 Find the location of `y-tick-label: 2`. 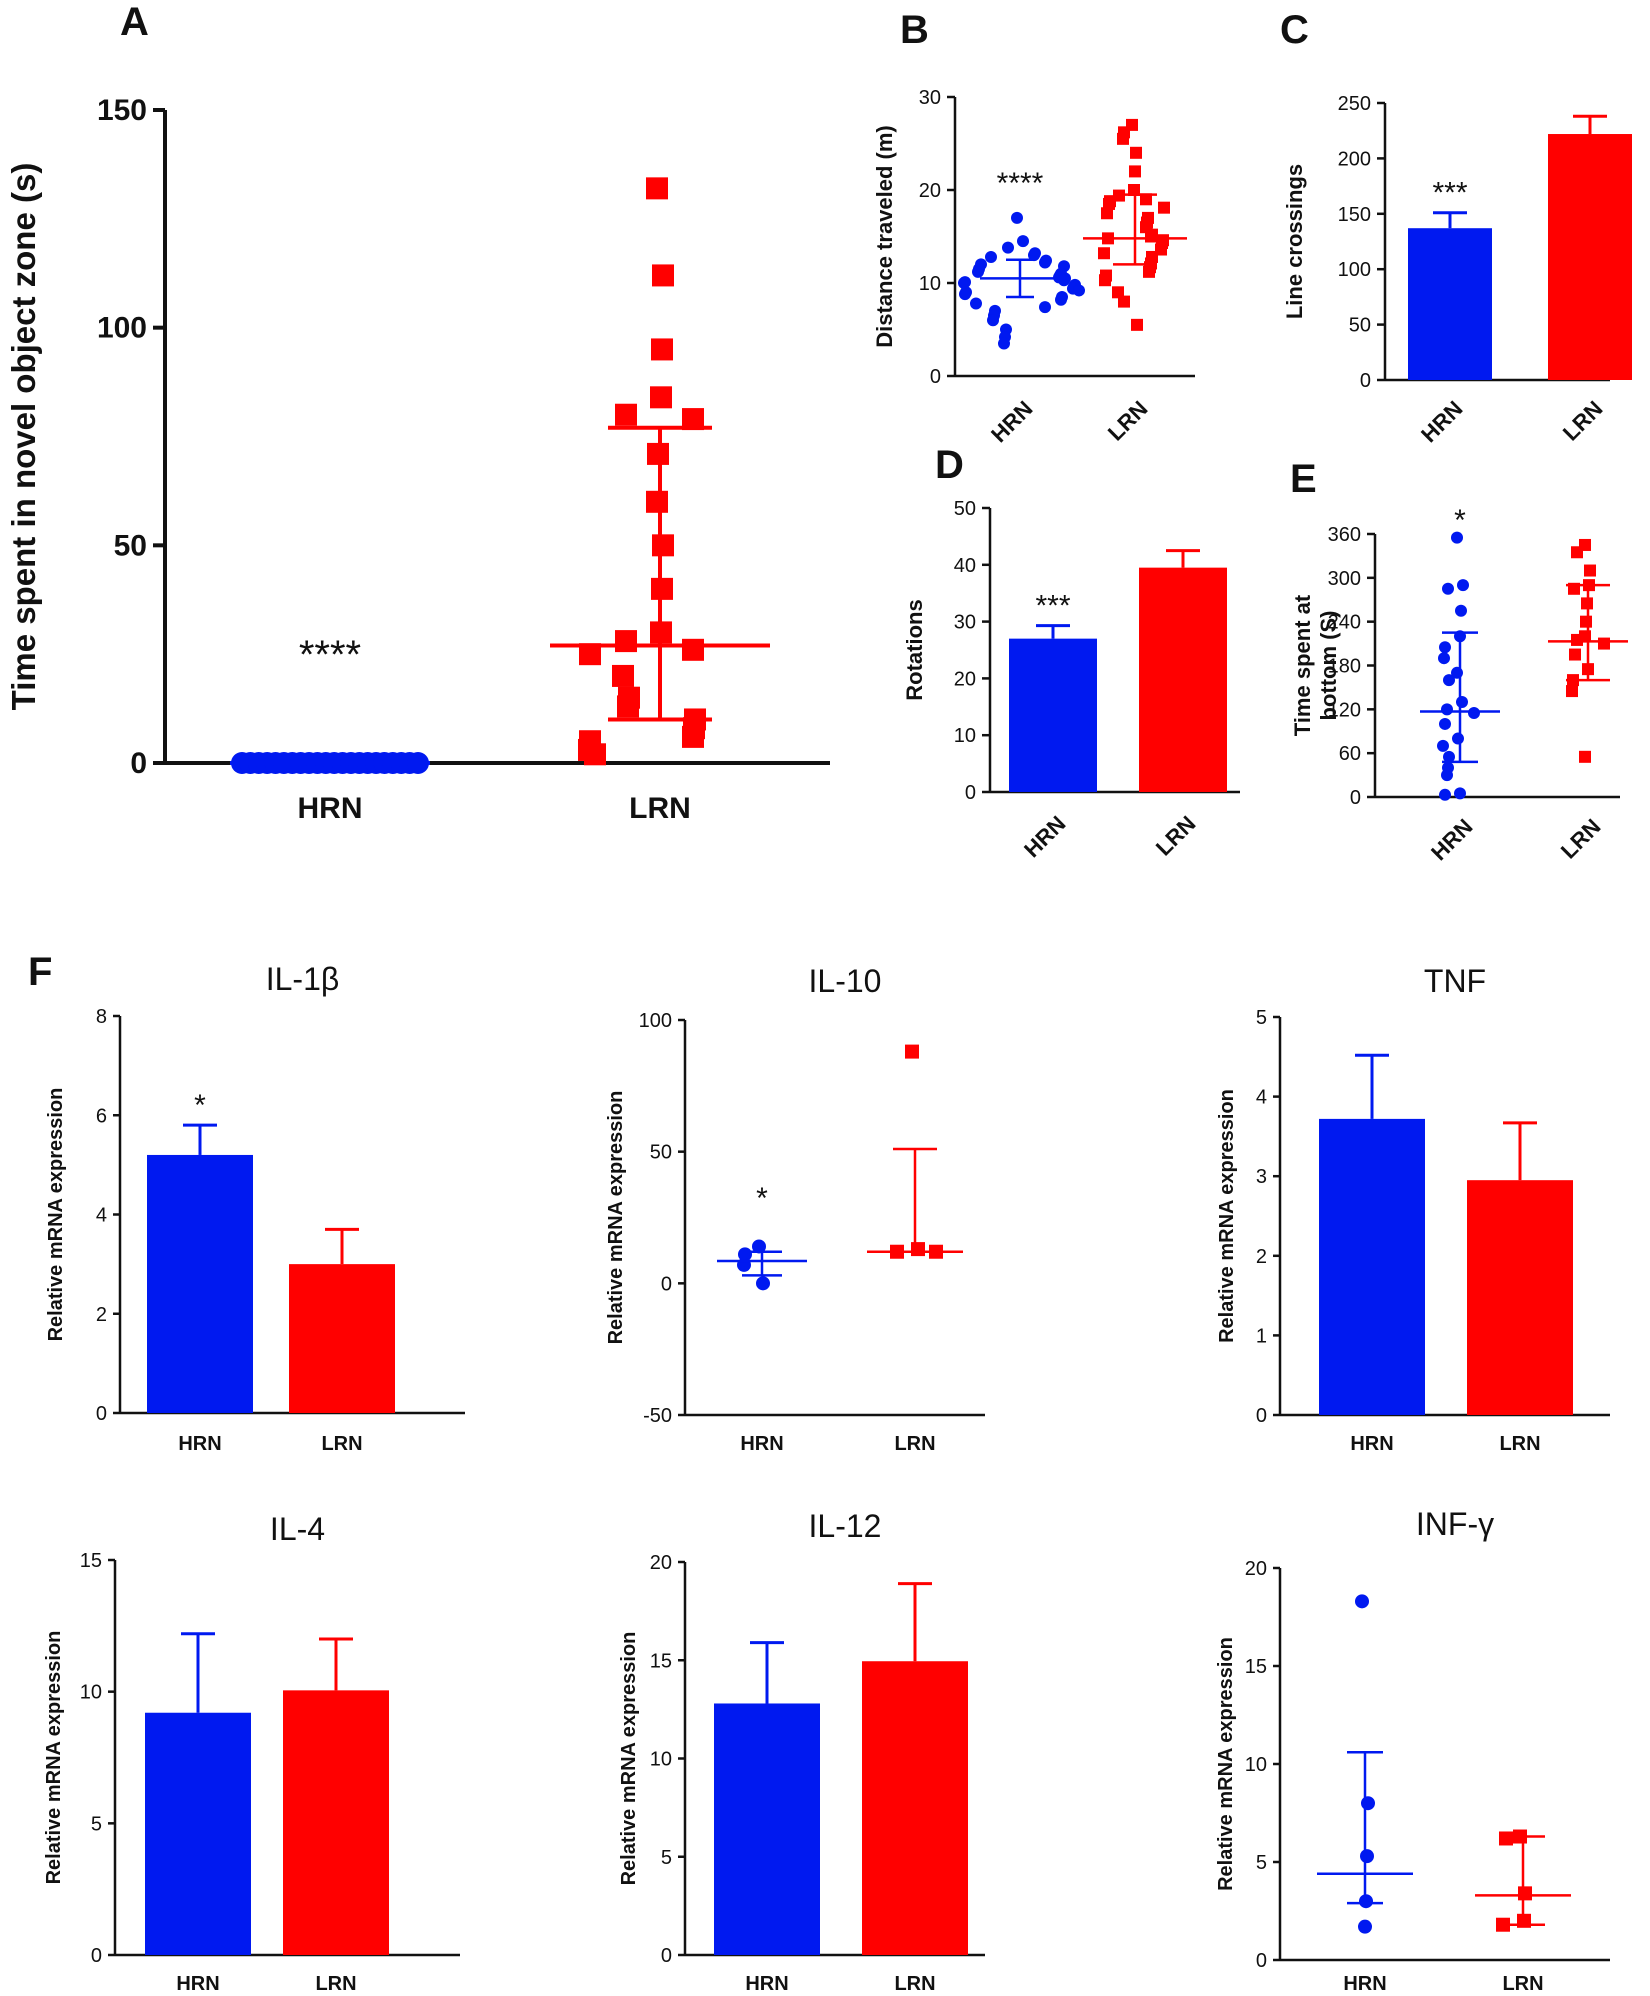

y-tick-label: 2 is located at coordinates (1261, 1257).